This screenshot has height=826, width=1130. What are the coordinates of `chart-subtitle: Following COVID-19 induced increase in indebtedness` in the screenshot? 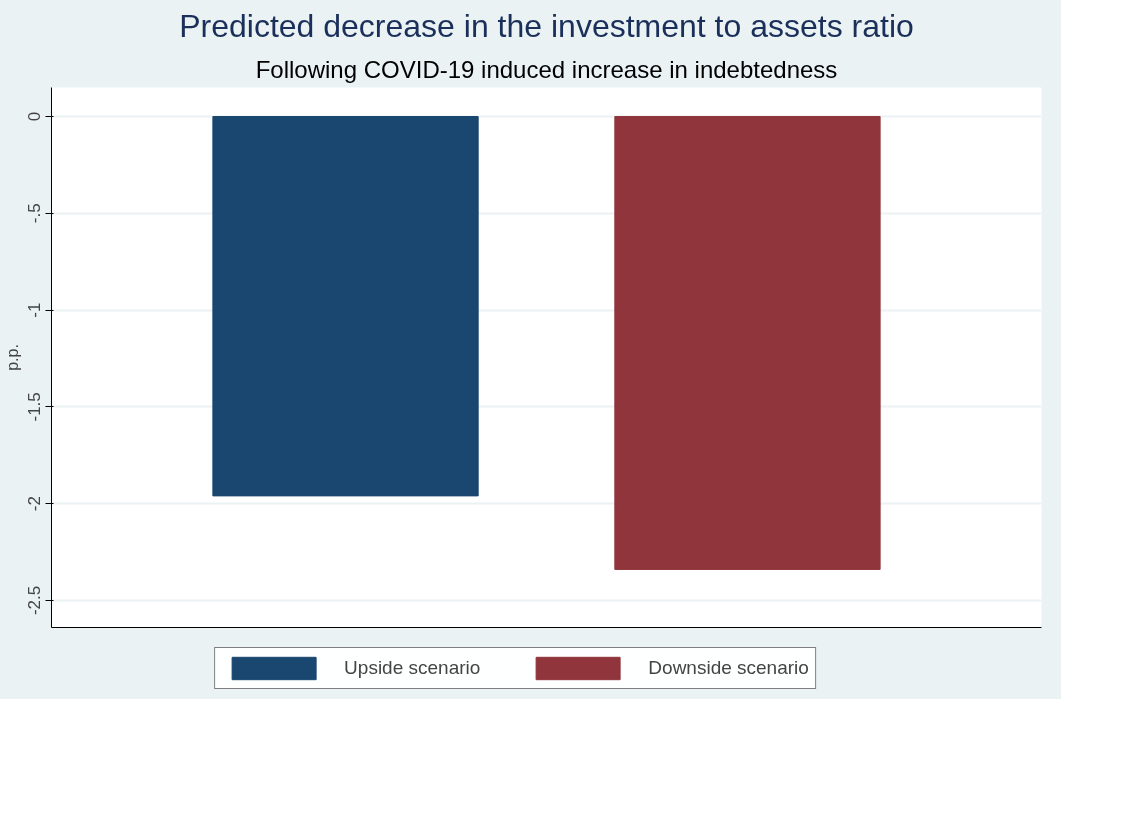 It's located at (546, 69).